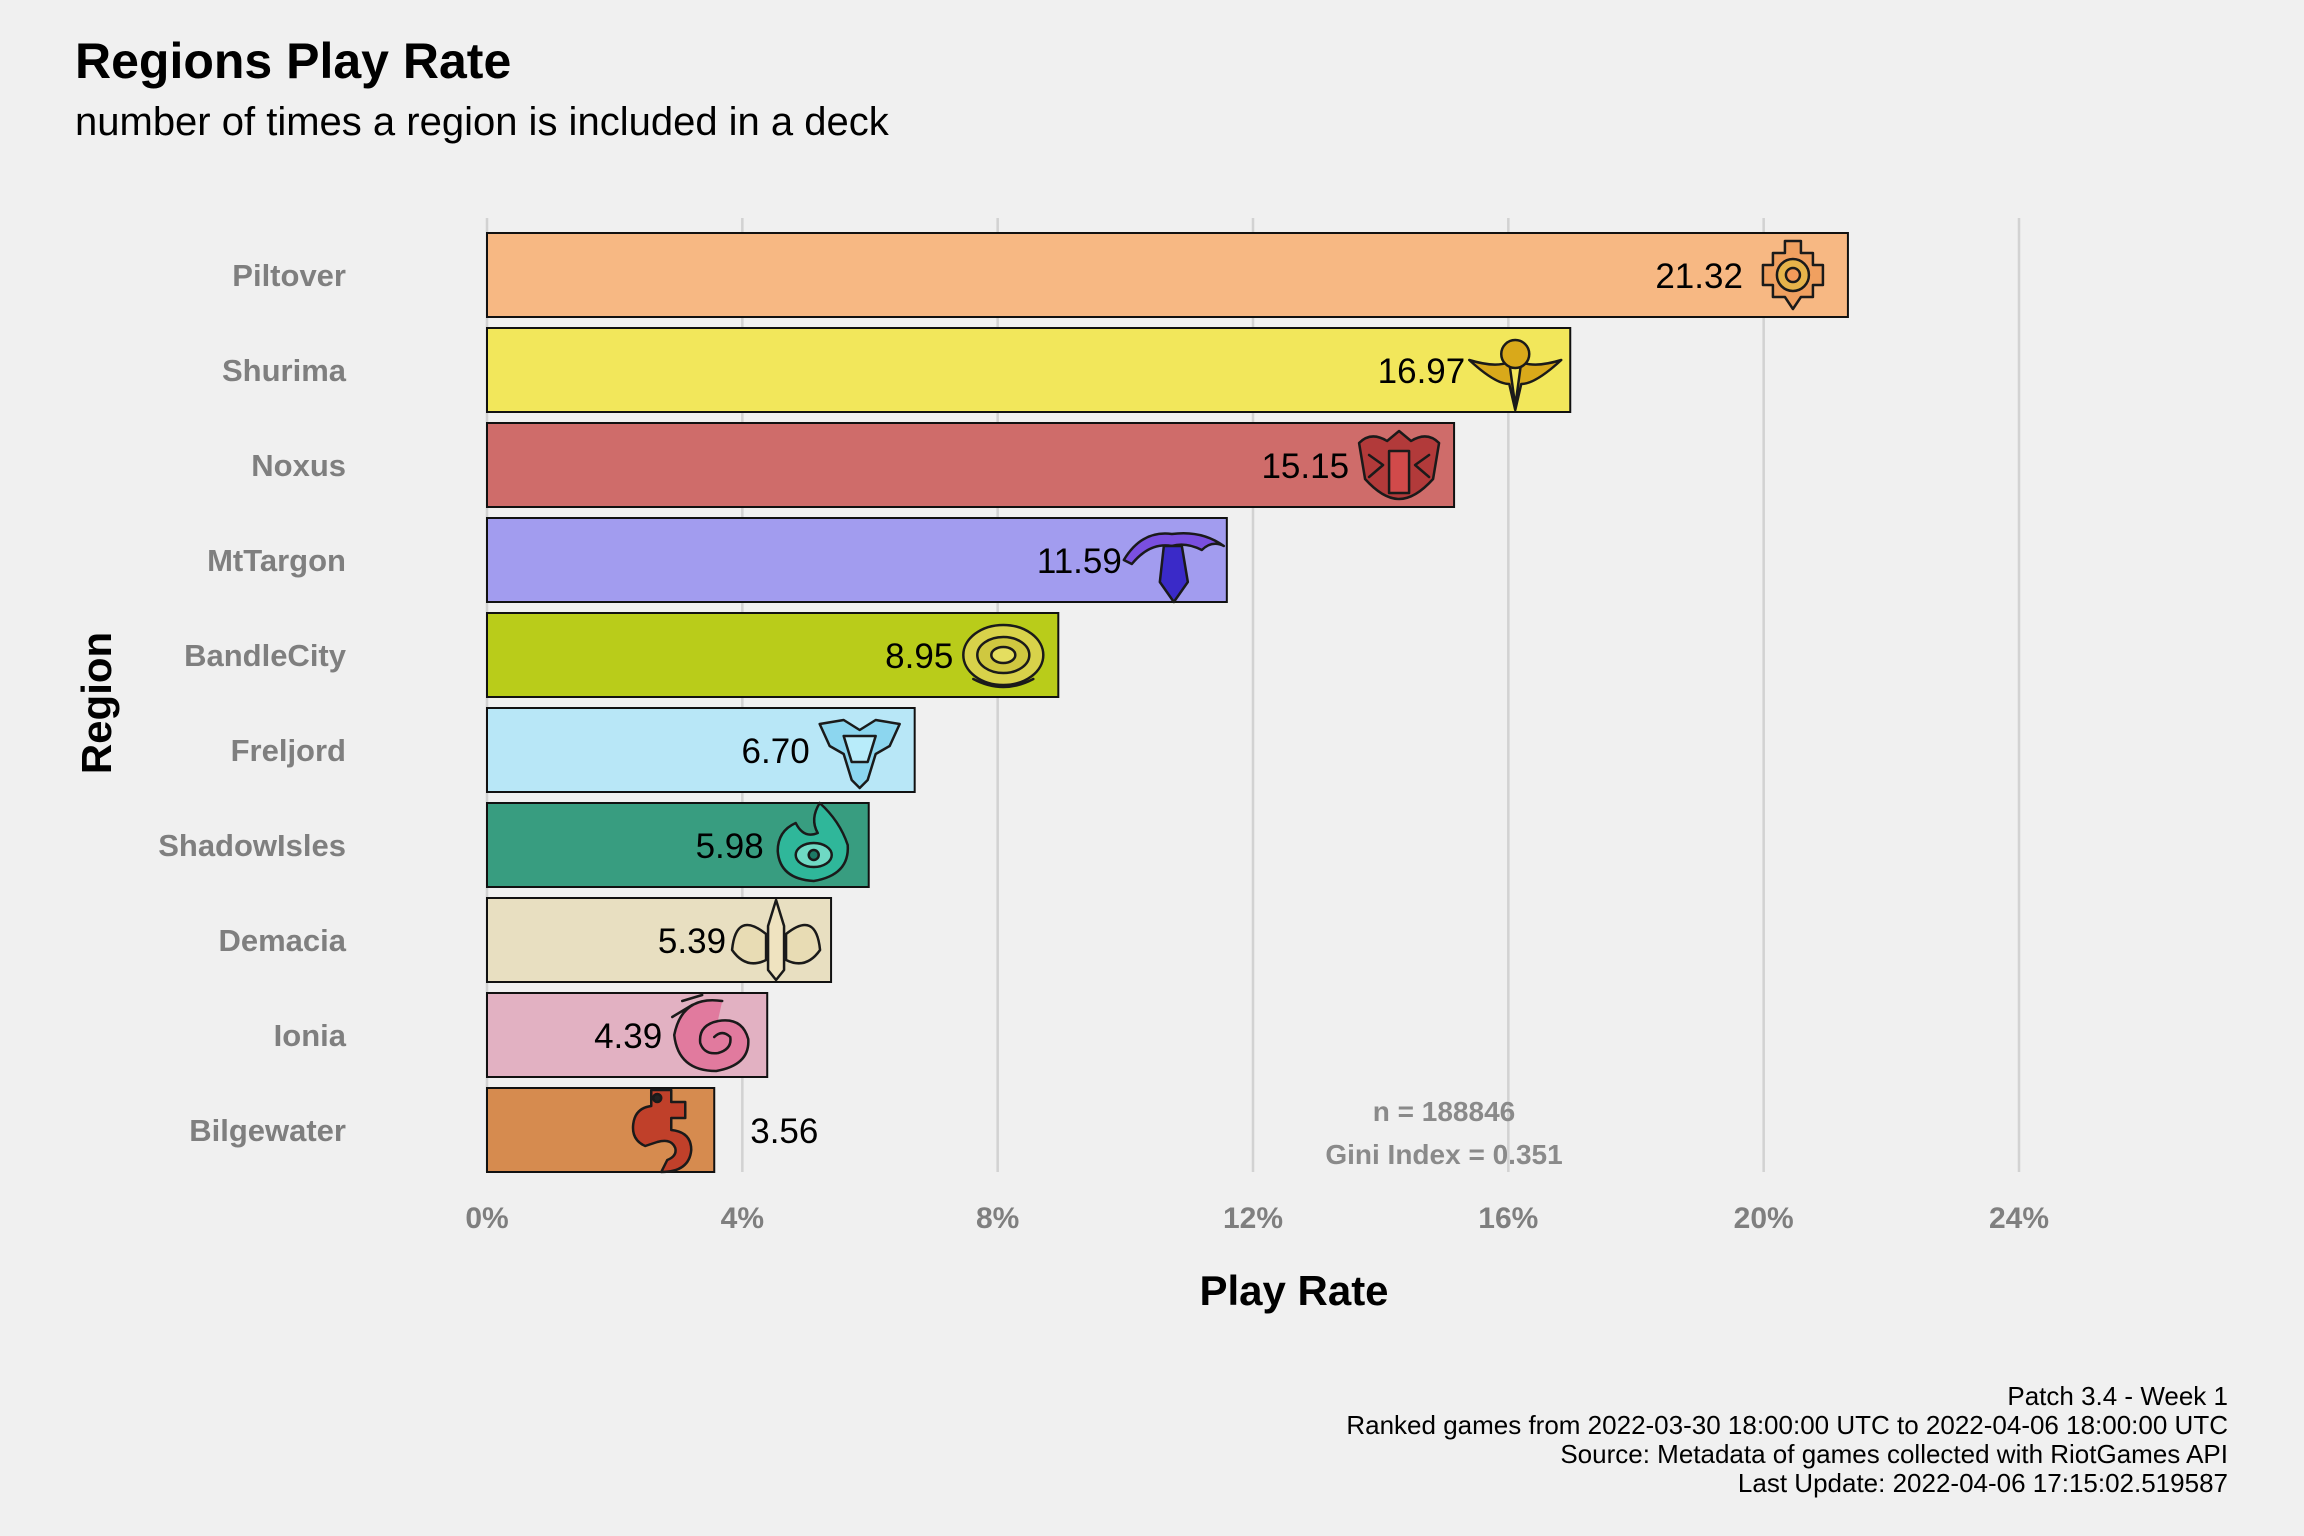 This screenshot has height=1536, width=2304. I want to click on y-tick-label: Piltover, so click(289, 275).